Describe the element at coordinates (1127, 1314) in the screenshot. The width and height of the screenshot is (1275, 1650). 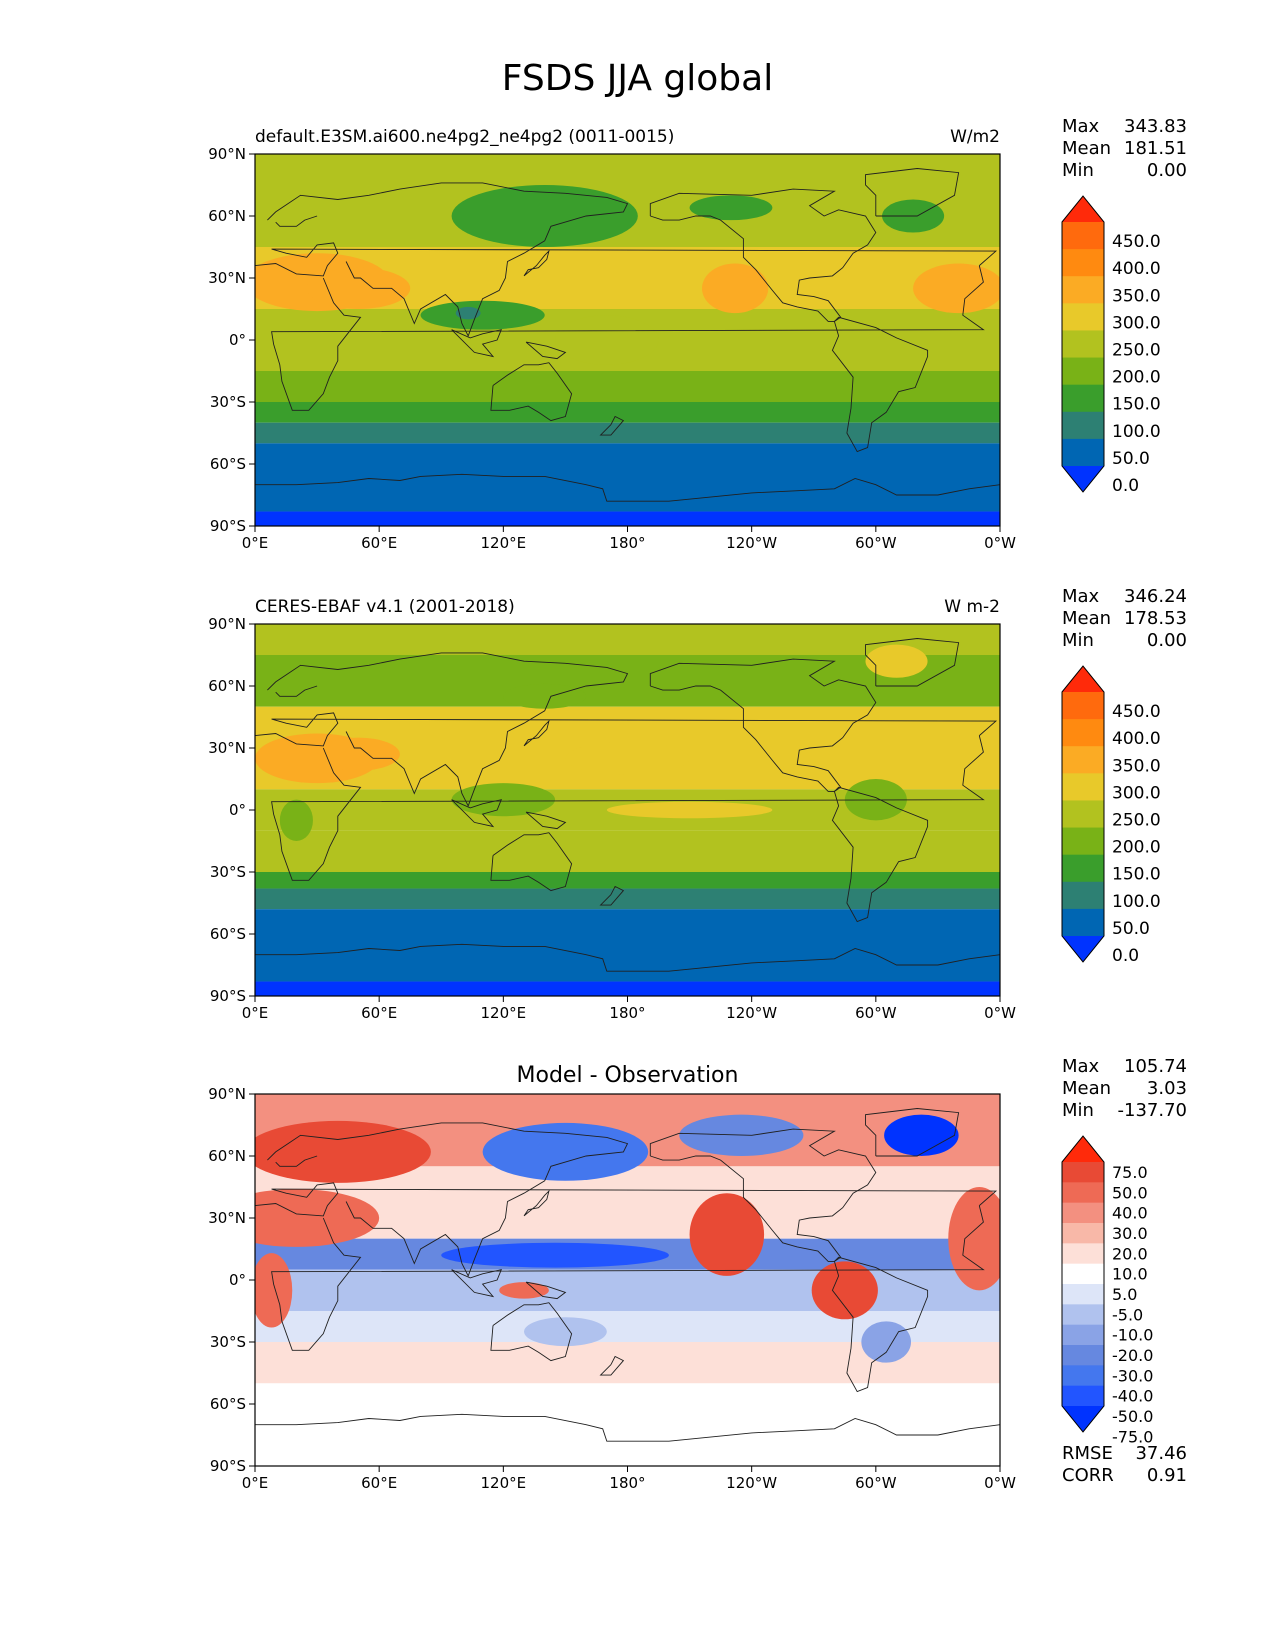
I see `colorbar-label: -5.0` at that location.